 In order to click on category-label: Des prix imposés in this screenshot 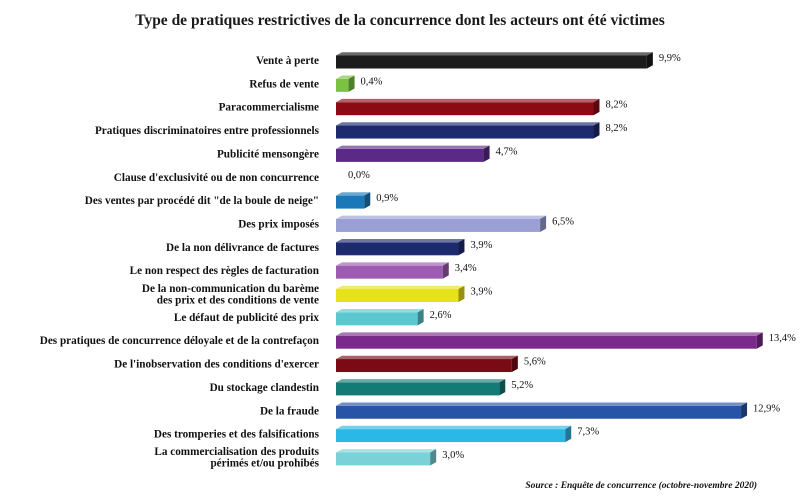, I will do `click(278, 224)`.